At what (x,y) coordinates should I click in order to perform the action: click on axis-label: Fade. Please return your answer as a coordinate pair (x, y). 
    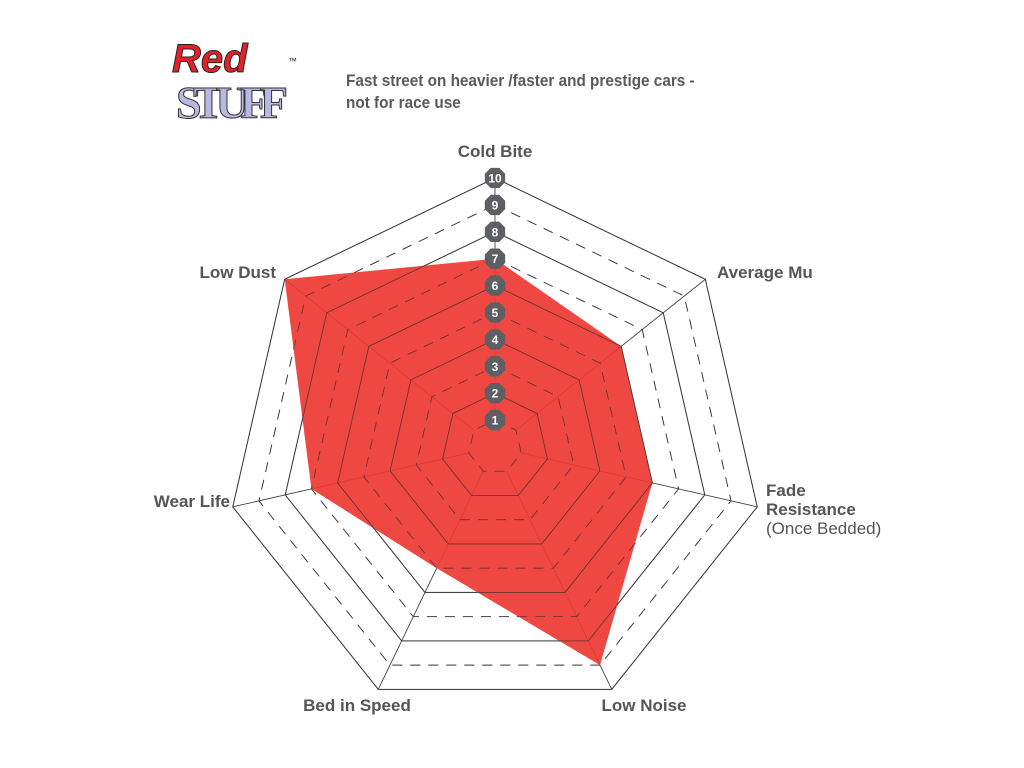
    Looking at the image, I should click on (786, 490).